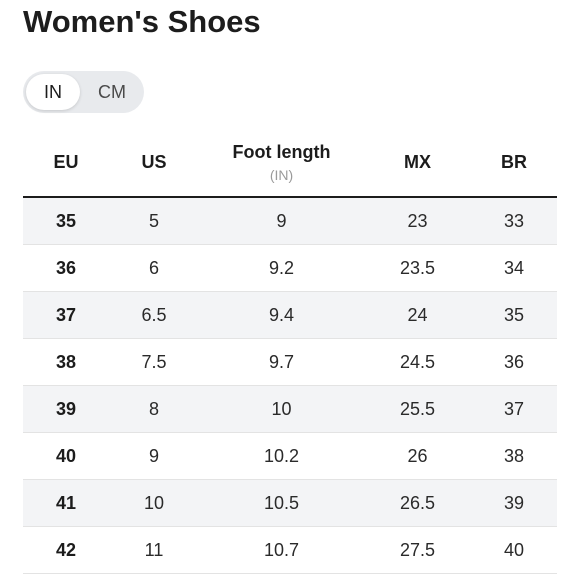  Describe the element at coordinates (417, 503) in the screenshot. I see `cell-mx: 26.5` at that location.